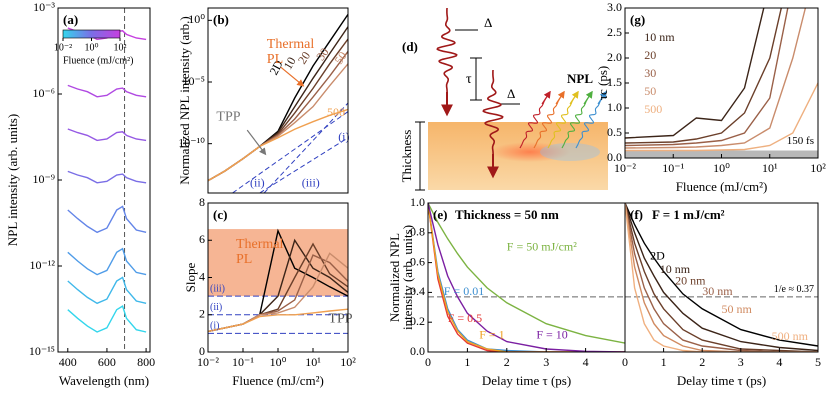  What do you see at coordinates (42, 265) in the screenshot?
I see `y-tick-label: 10⁻¹²` at bounding box center [42, 265].